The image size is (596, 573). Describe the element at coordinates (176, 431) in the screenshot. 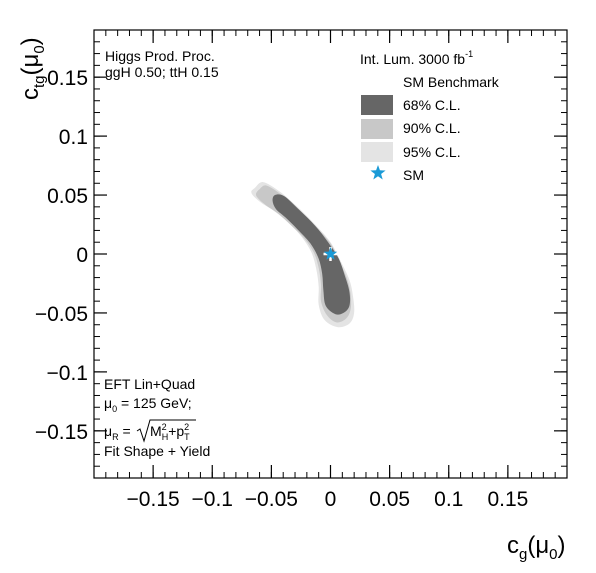

I see `pt-symbol: +p` at that location.